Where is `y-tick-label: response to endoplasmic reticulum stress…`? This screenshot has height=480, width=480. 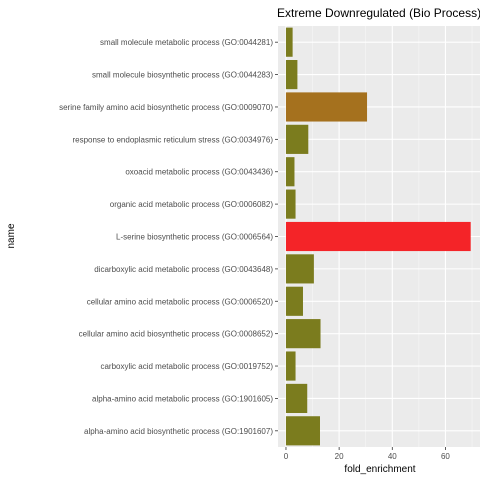 y-tick-label: response to endoplasmic reticulum stress… is located at coordinates (172, 139).